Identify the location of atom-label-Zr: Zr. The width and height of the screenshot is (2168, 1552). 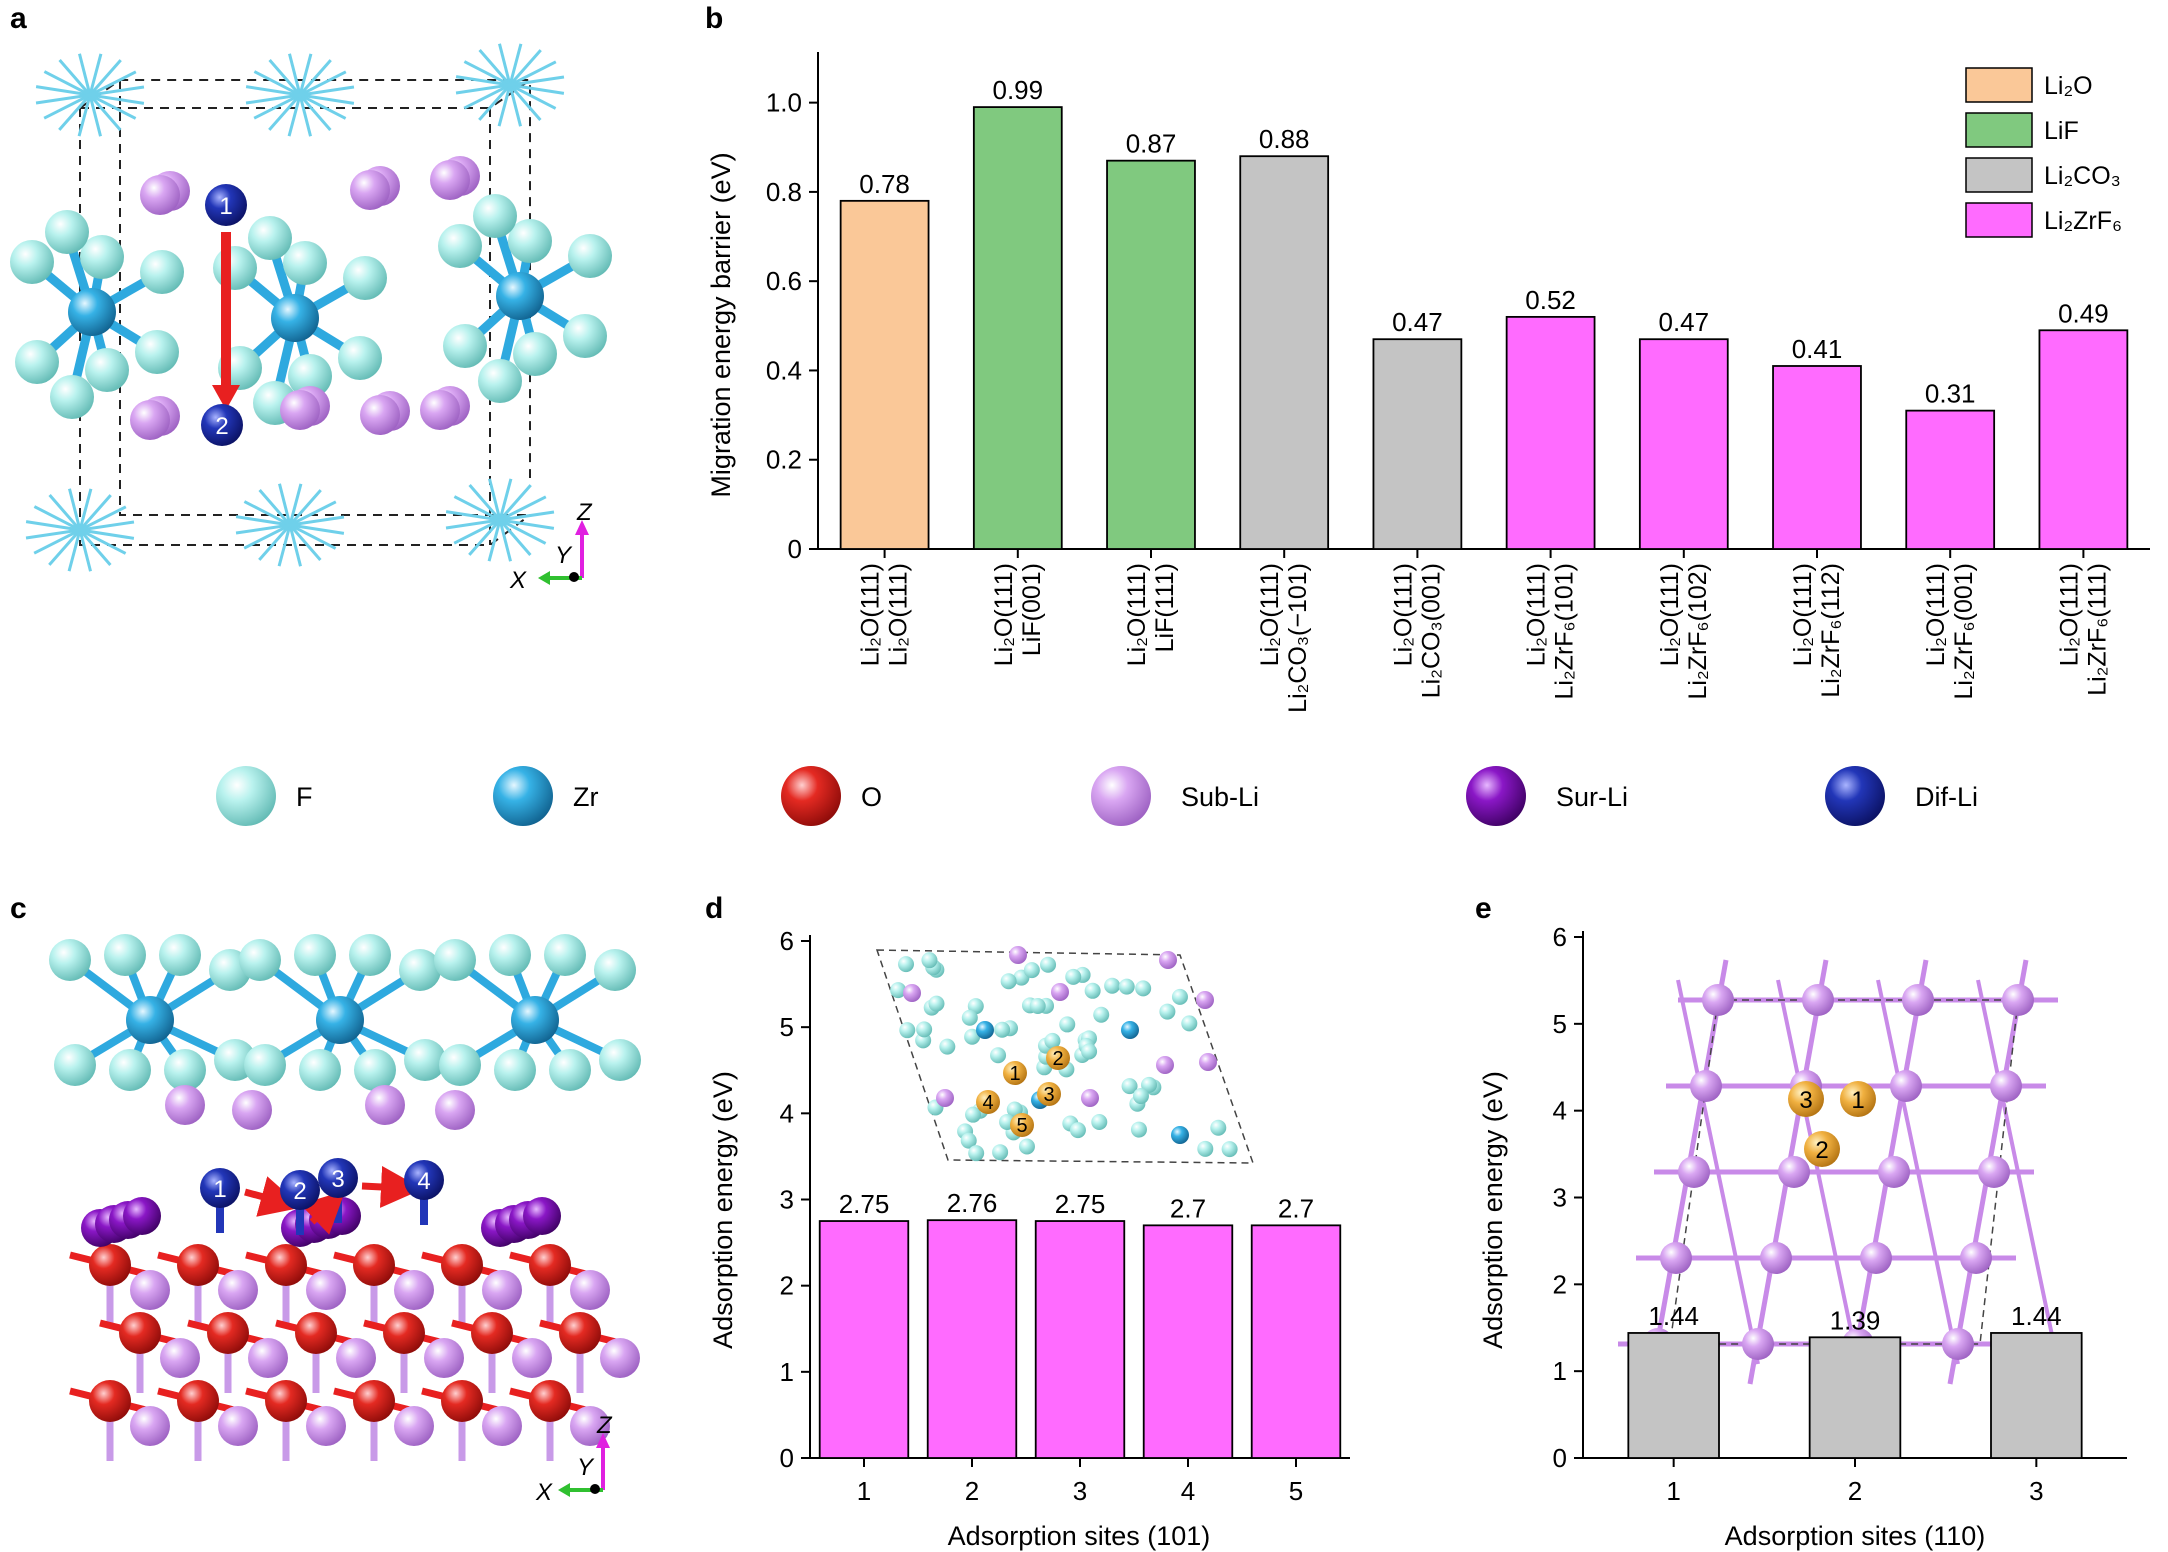
(585, 797).